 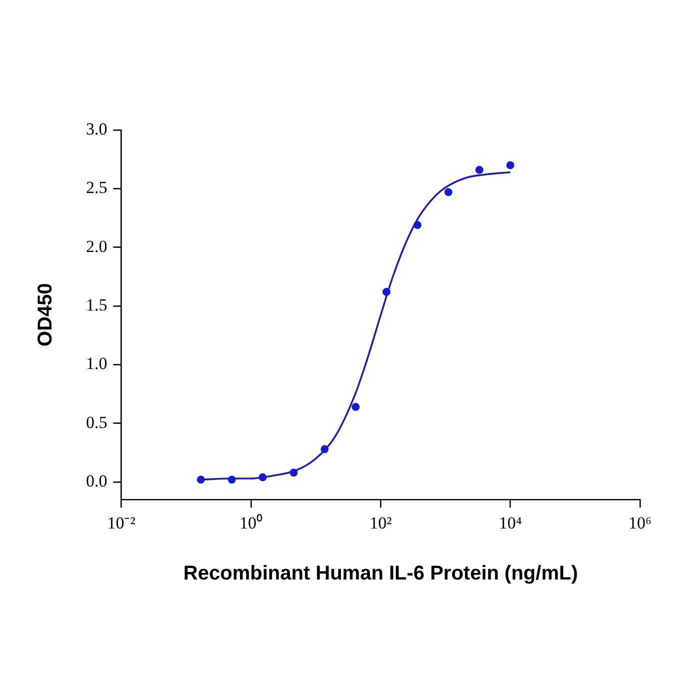 I want to click on x-tick-label: 10⁻², so click(x=121, y=522).